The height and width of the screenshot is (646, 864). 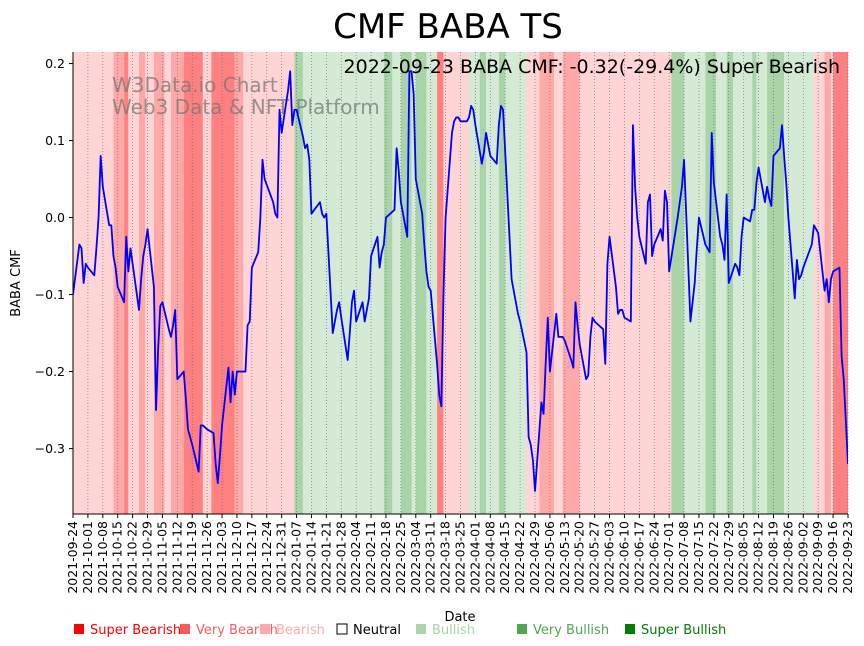 I want to click on y-tick-label: −0.1, so click(x=50, y=294).